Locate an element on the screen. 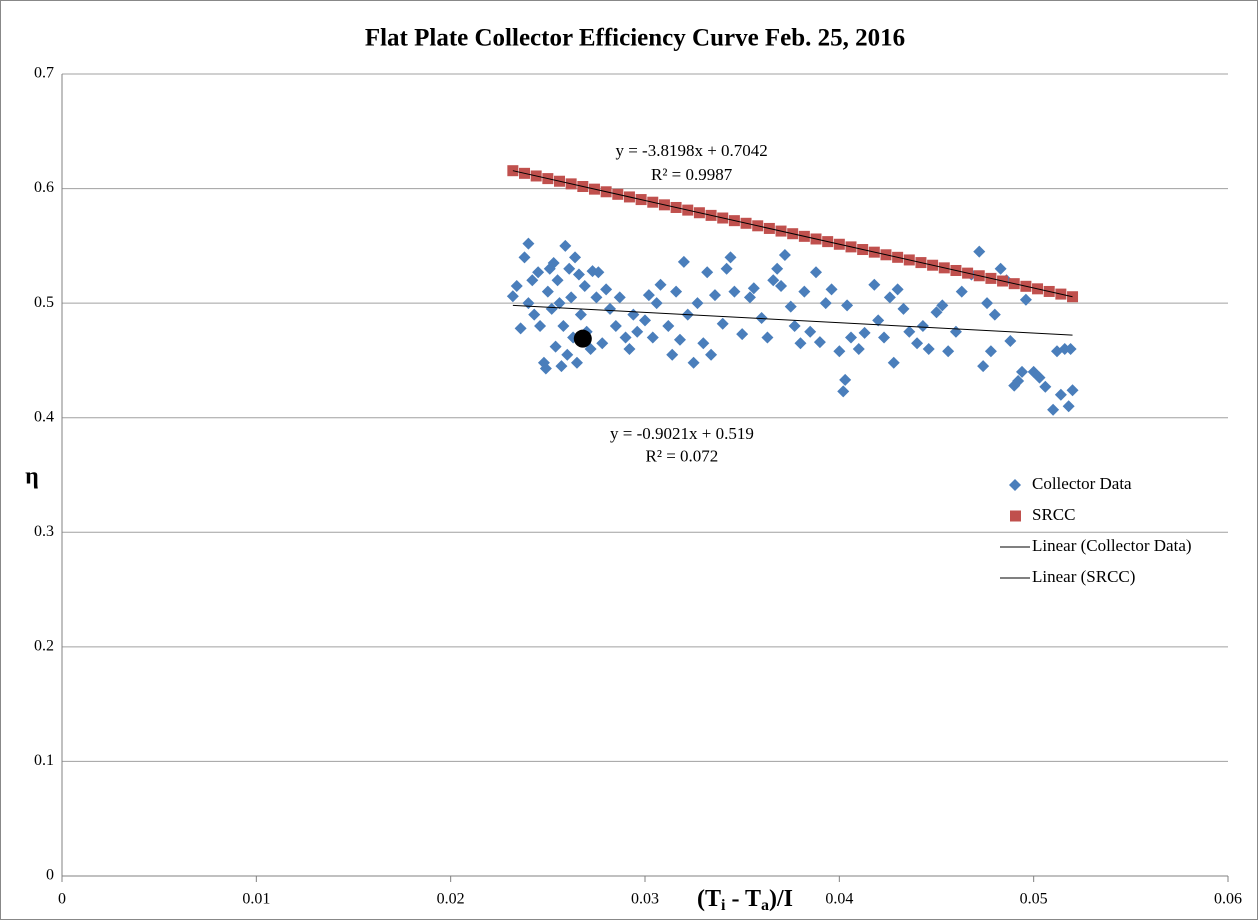 The image size is (1258, 920). y-tick-label: 0.5 is located at coordinates (44, 302).